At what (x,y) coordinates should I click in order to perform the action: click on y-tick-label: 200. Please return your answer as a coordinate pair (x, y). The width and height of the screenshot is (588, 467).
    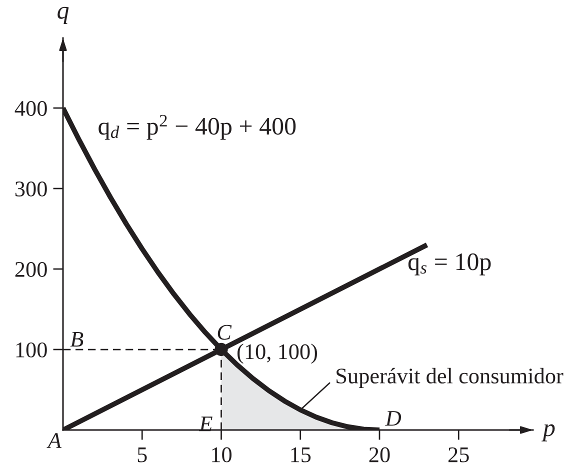
    Looking at the image, I should click on (31, 269).